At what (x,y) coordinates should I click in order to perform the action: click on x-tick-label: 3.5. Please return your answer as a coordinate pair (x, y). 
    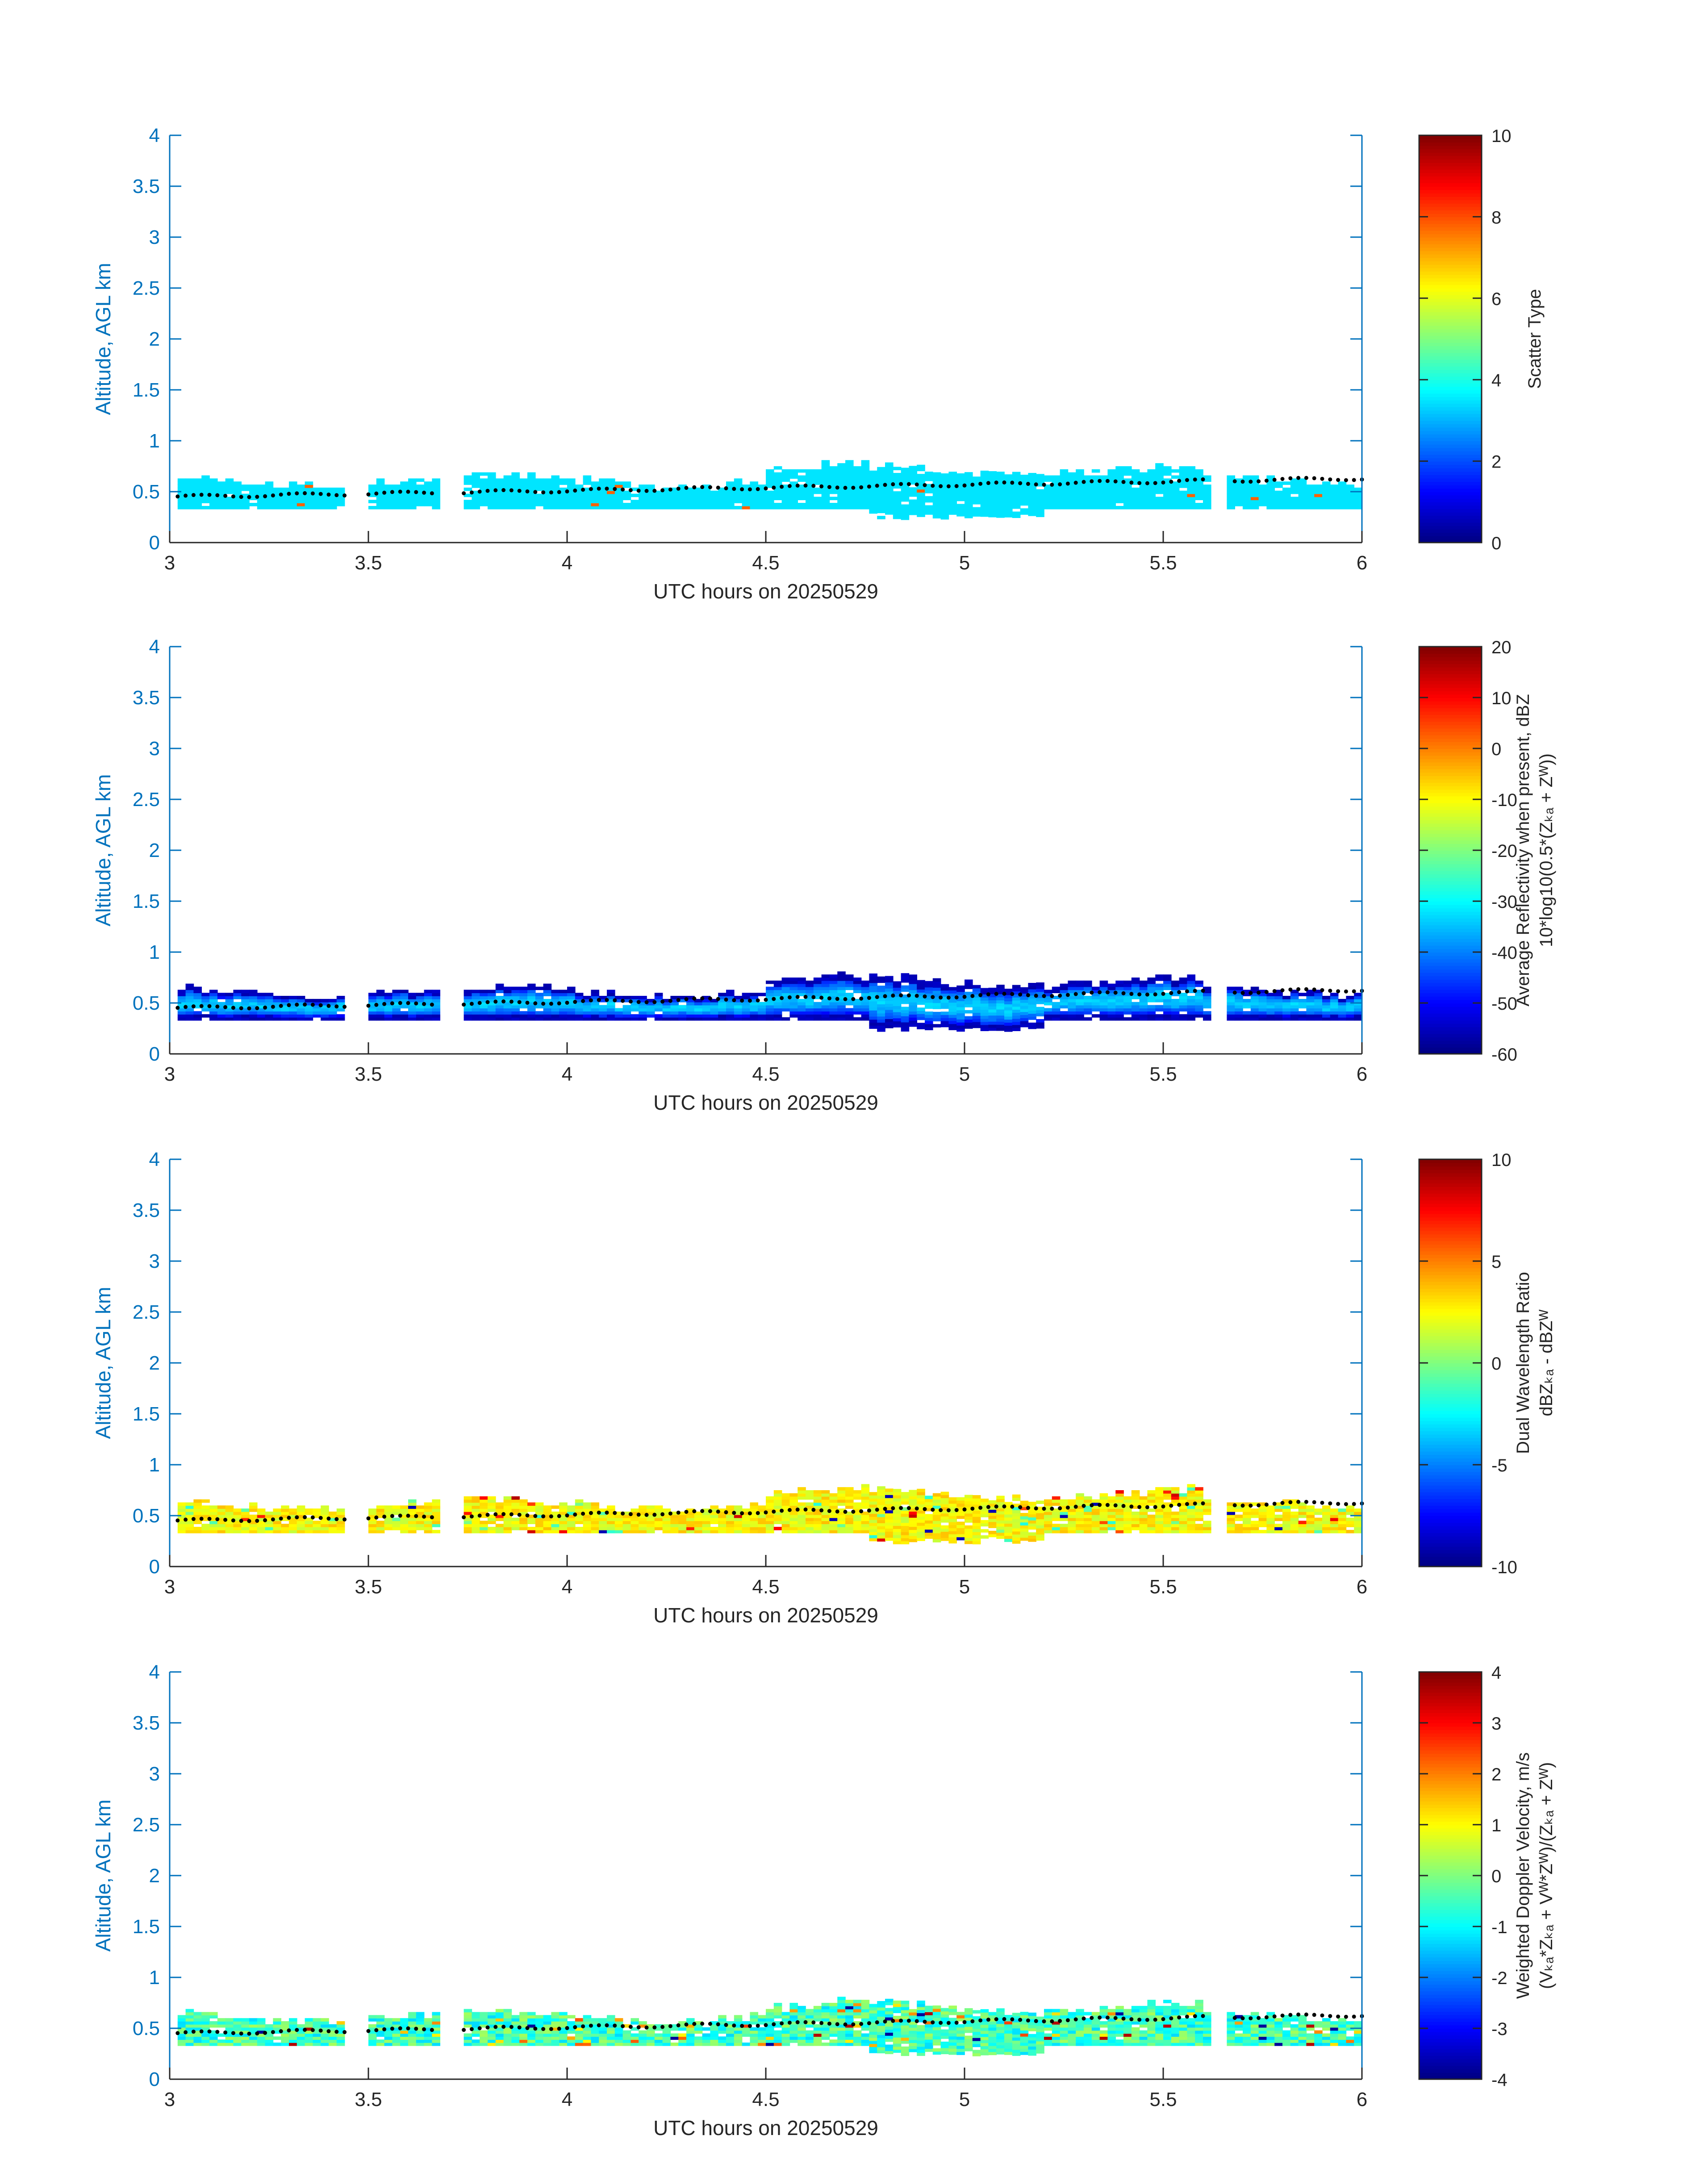
    Looking at the image, I should click on (368, 1074).